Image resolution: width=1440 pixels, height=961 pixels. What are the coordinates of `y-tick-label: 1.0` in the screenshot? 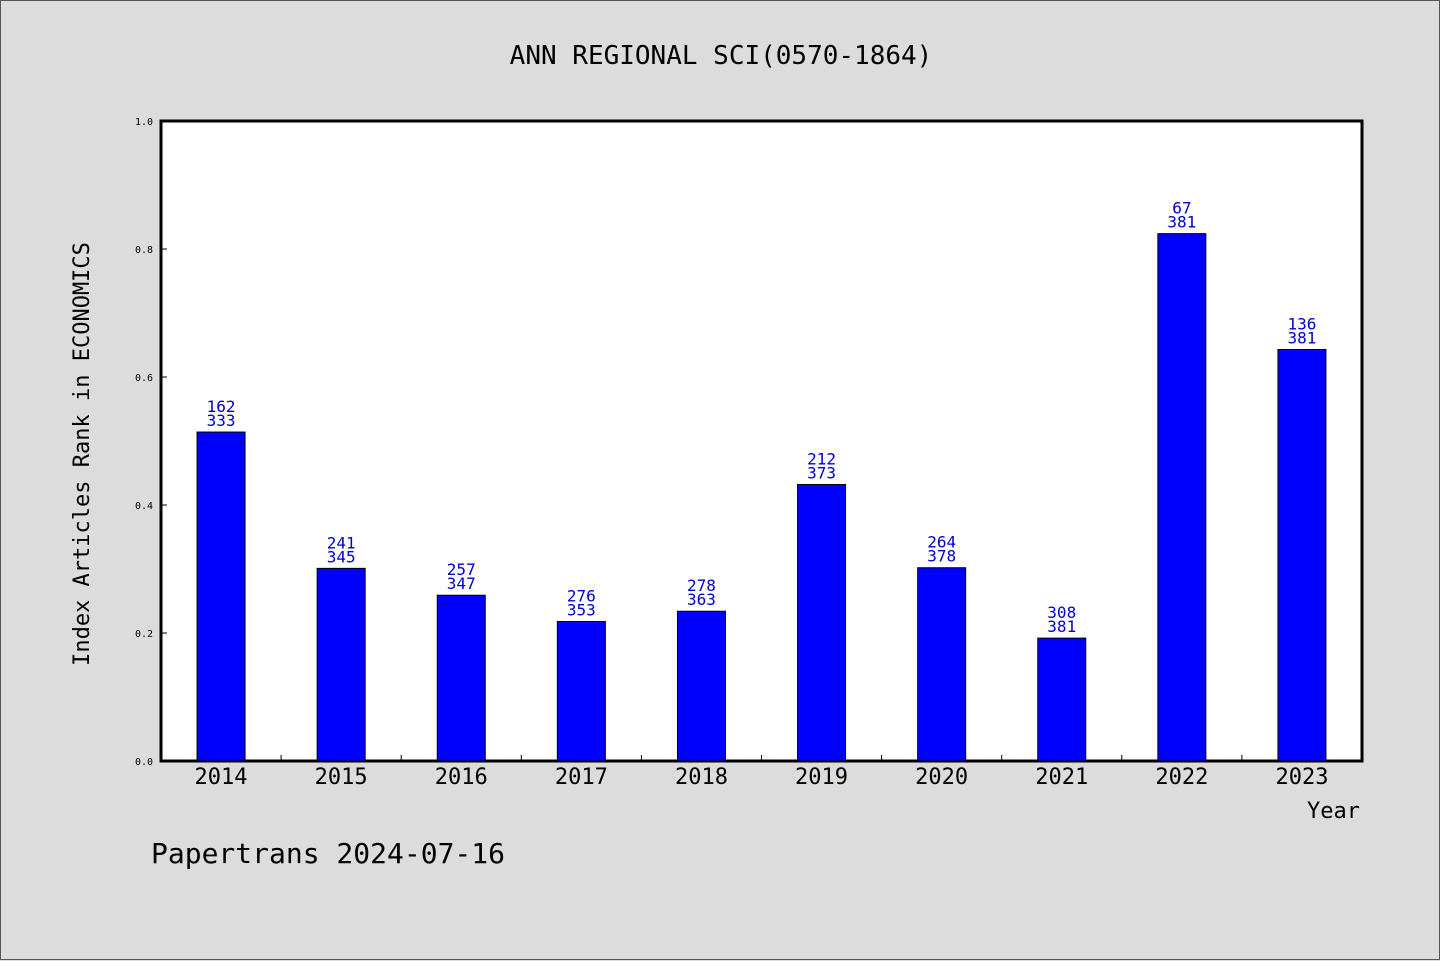 It's located at (144, 122).